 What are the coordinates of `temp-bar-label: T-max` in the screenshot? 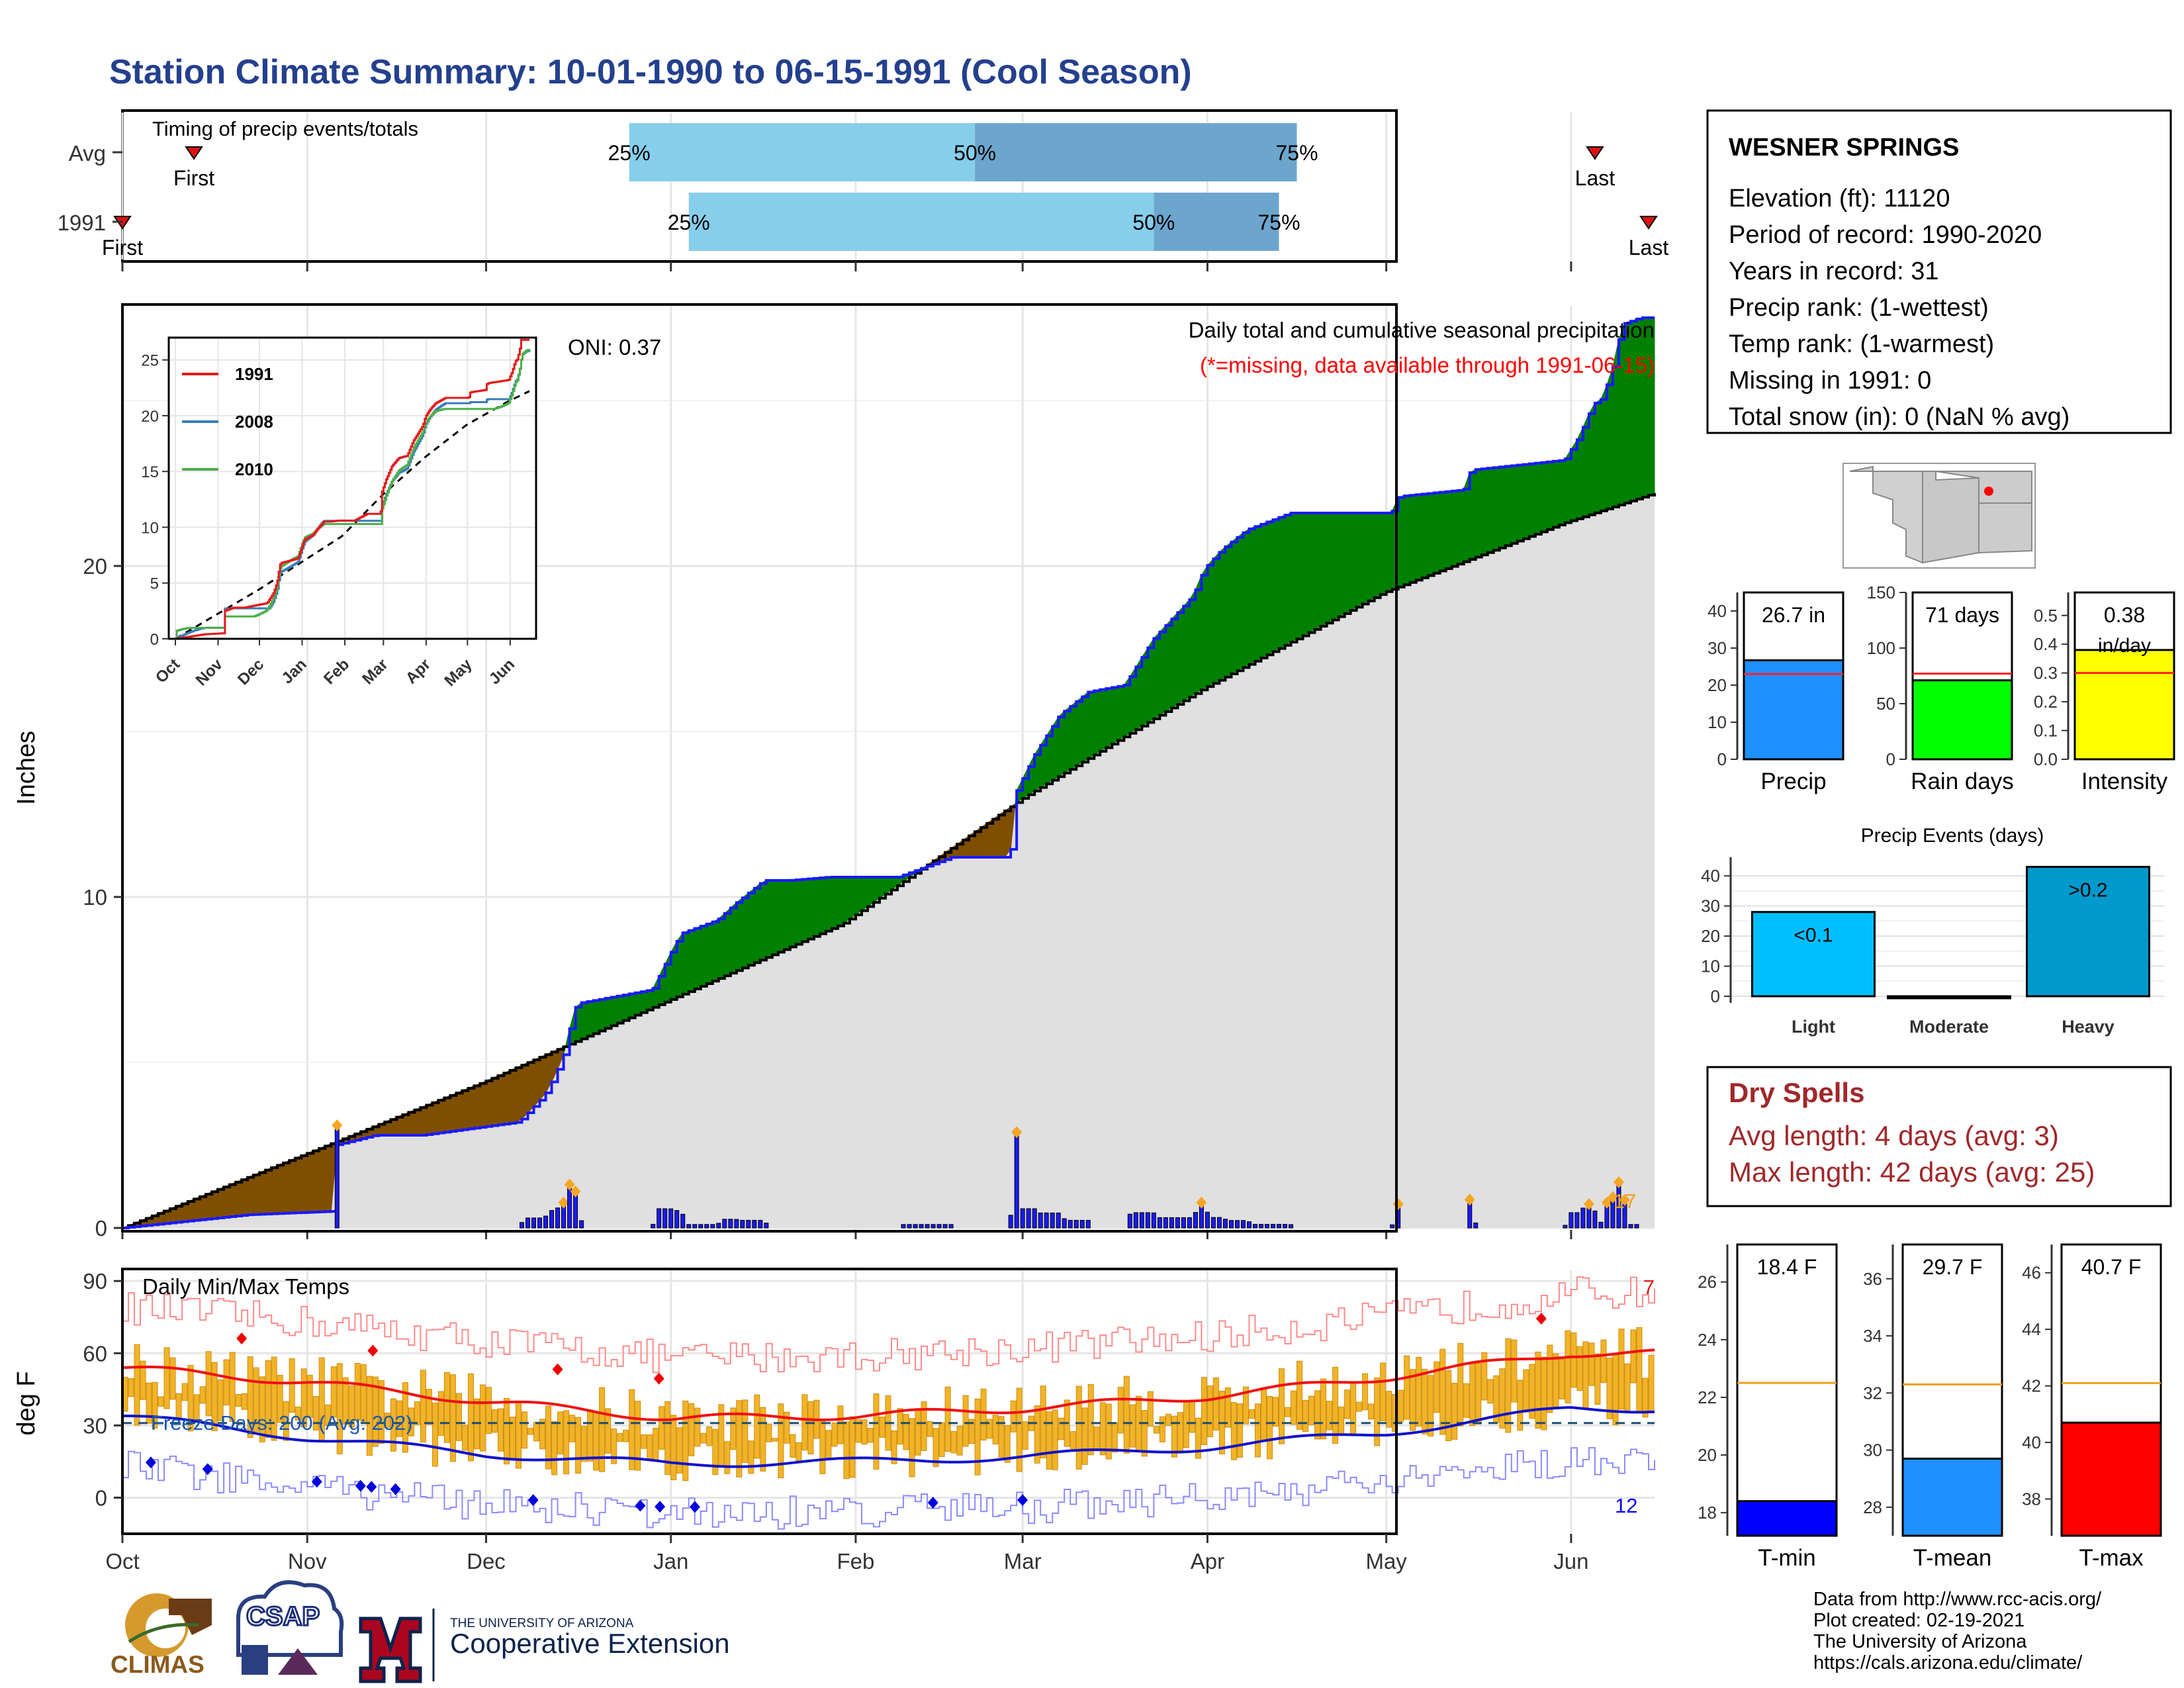 It's located at (2111, 1558).